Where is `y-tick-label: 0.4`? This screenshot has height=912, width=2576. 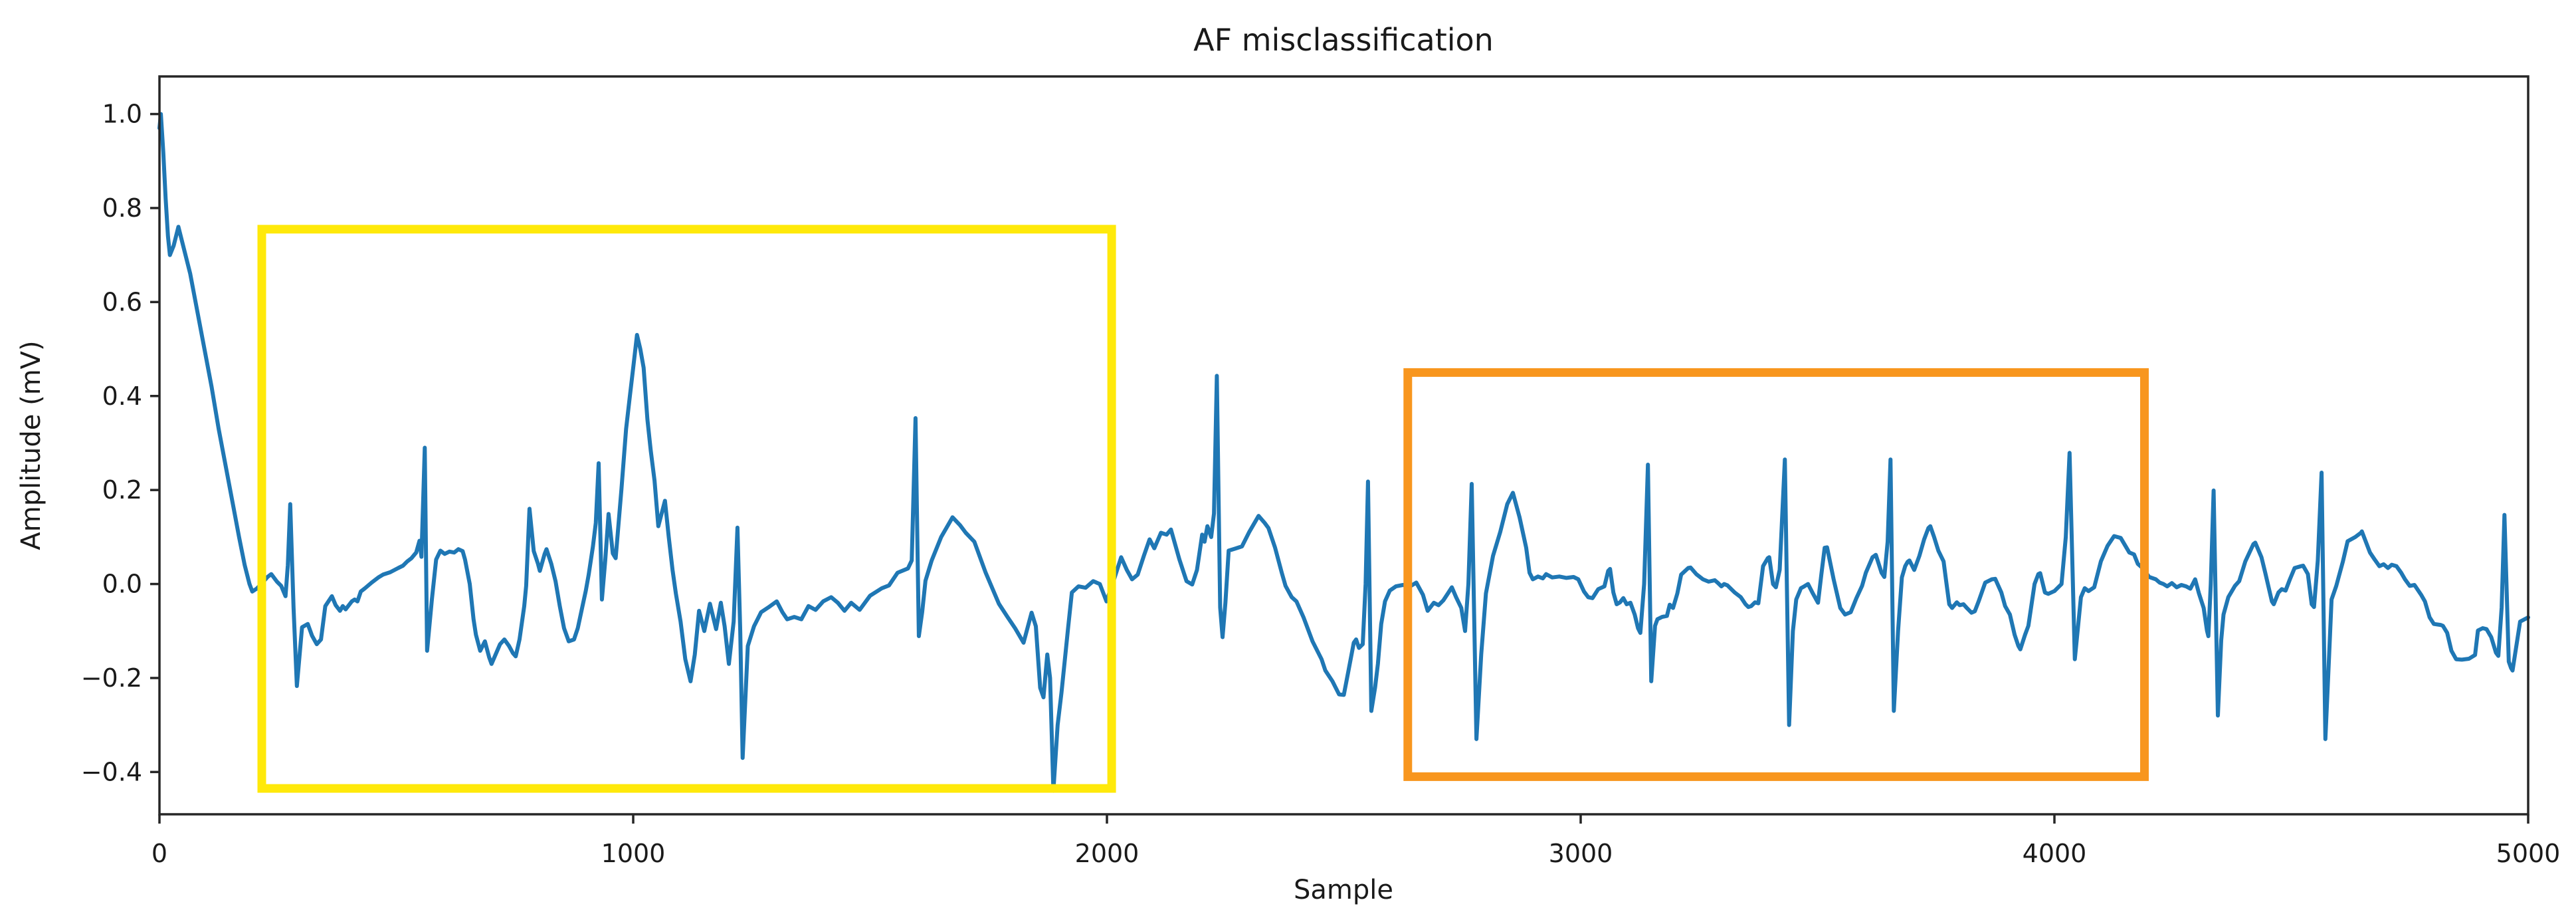
y-tick-label: 0.4 is located at coordinates (122, 396).